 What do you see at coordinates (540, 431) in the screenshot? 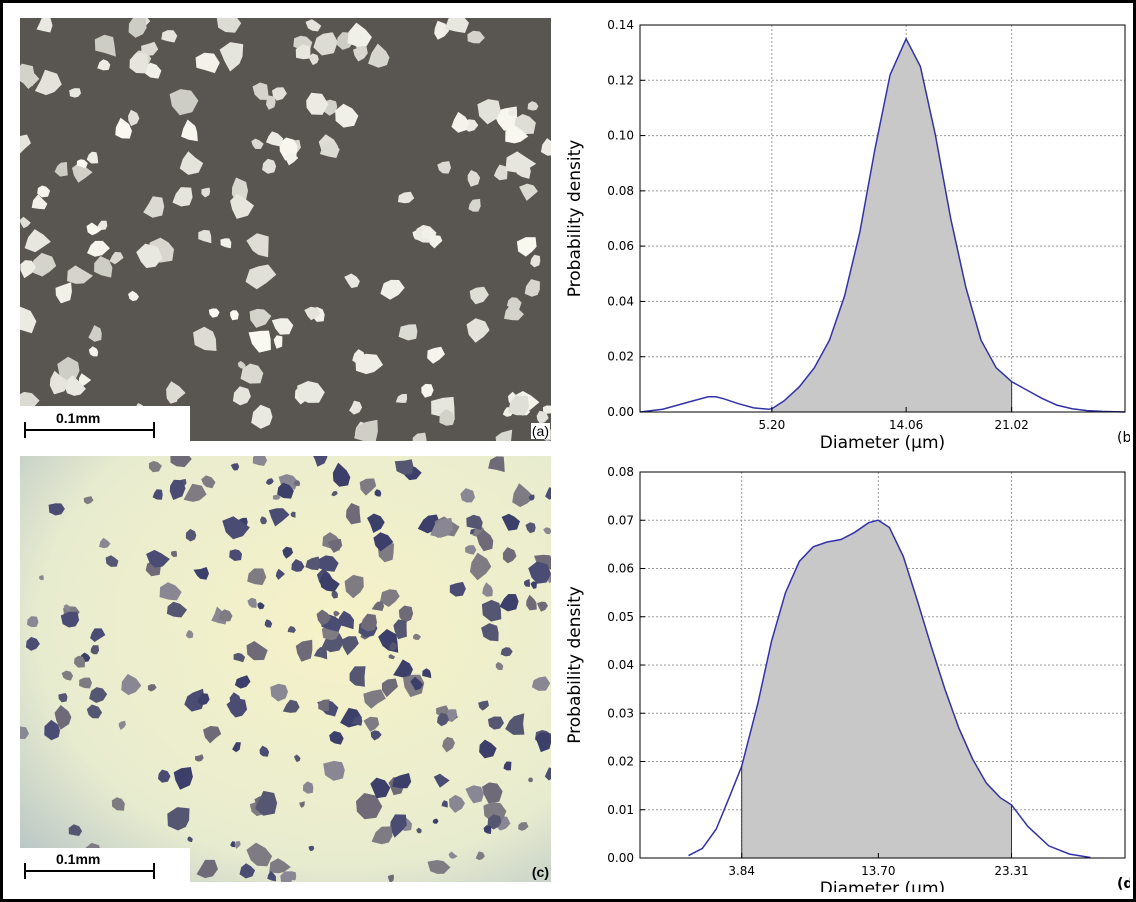
I see `panel-label-a: (a)` at bounding box center [540, 431].